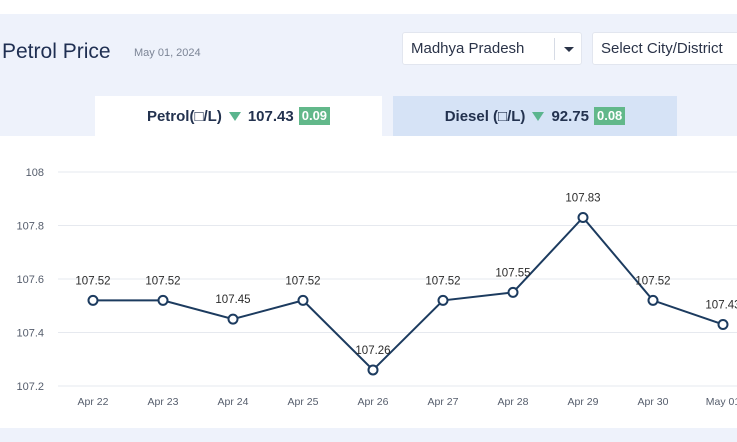 Image resolution: width=737 pixels, height=442 pixels. What do you see at coordinates (233, 402) in the screenshot?
I see `x-tick-label: Apr 24` at bounding box center [233, 402].